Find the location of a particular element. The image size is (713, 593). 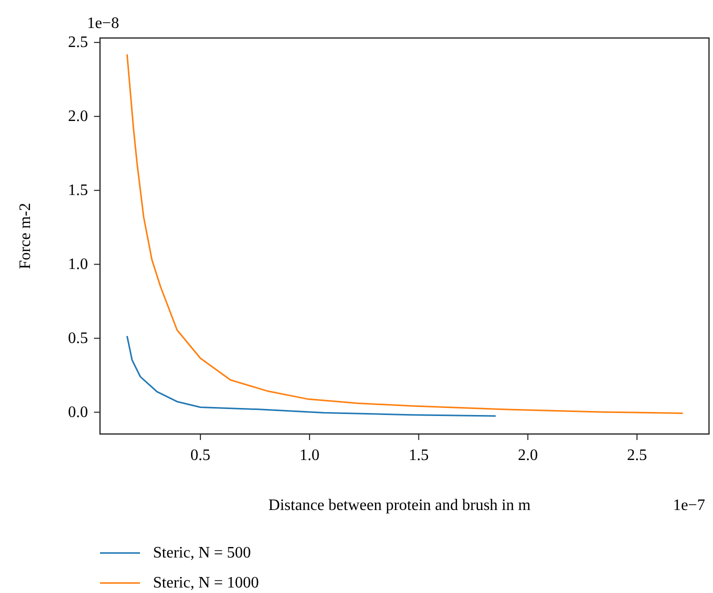

x-tick-label: 2.0 is located at coordinates (528, 455).